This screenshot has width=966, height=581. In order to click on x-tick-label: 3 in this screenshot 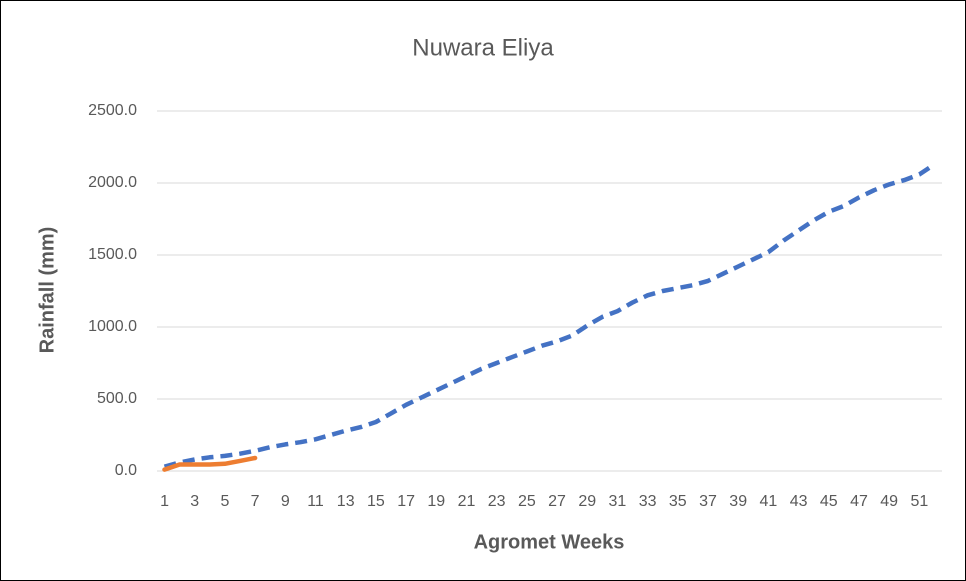, I will do `click(194, 501)`.